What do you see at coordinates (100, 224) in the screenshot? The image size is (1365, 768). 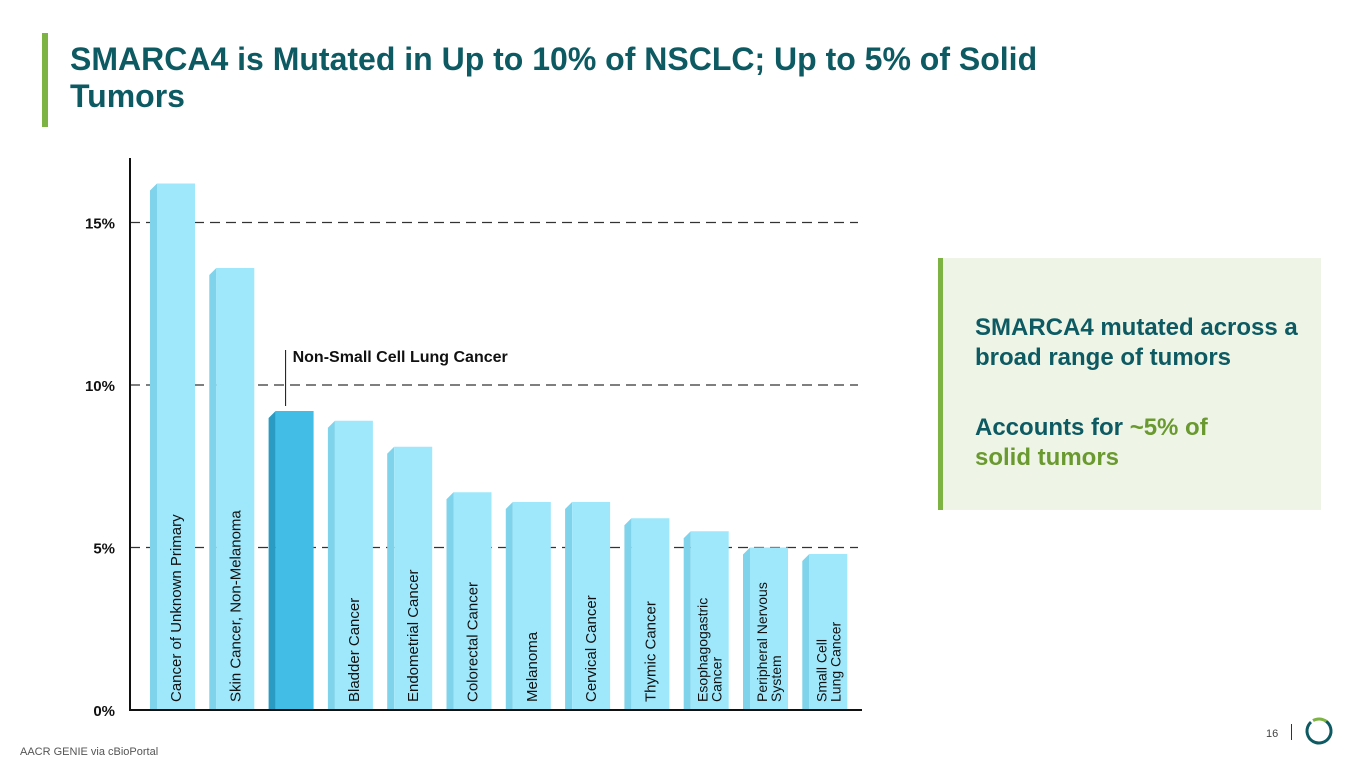 I see `y-tick-label: 15%` at bounding box center [100, 224].